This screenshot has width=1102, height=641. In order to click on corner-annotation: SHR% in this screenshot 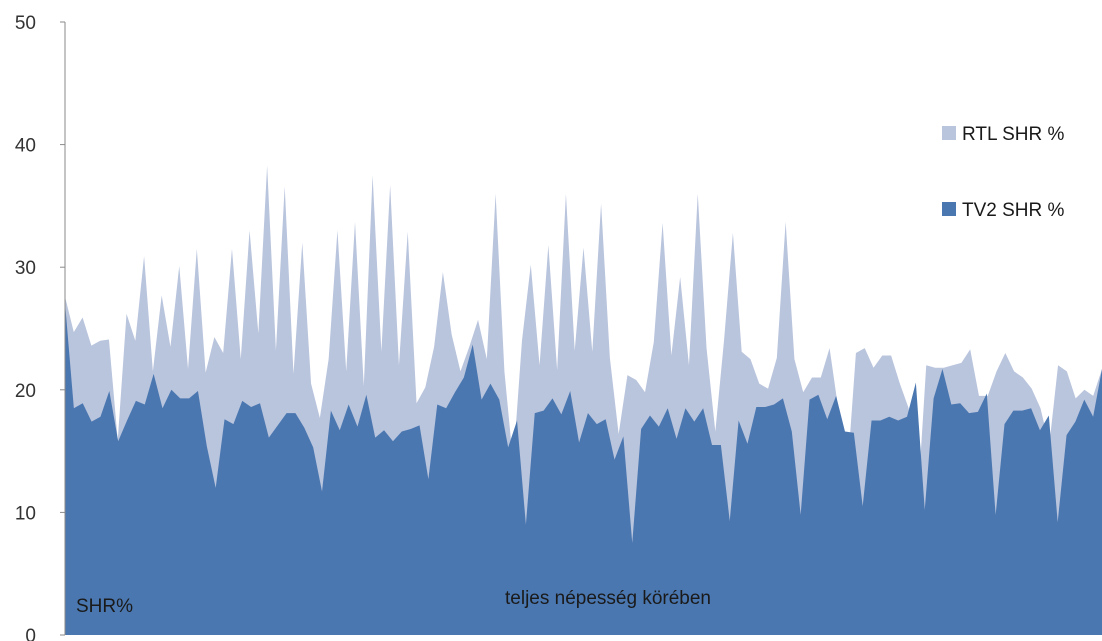, I will do `click(104, 606)`.